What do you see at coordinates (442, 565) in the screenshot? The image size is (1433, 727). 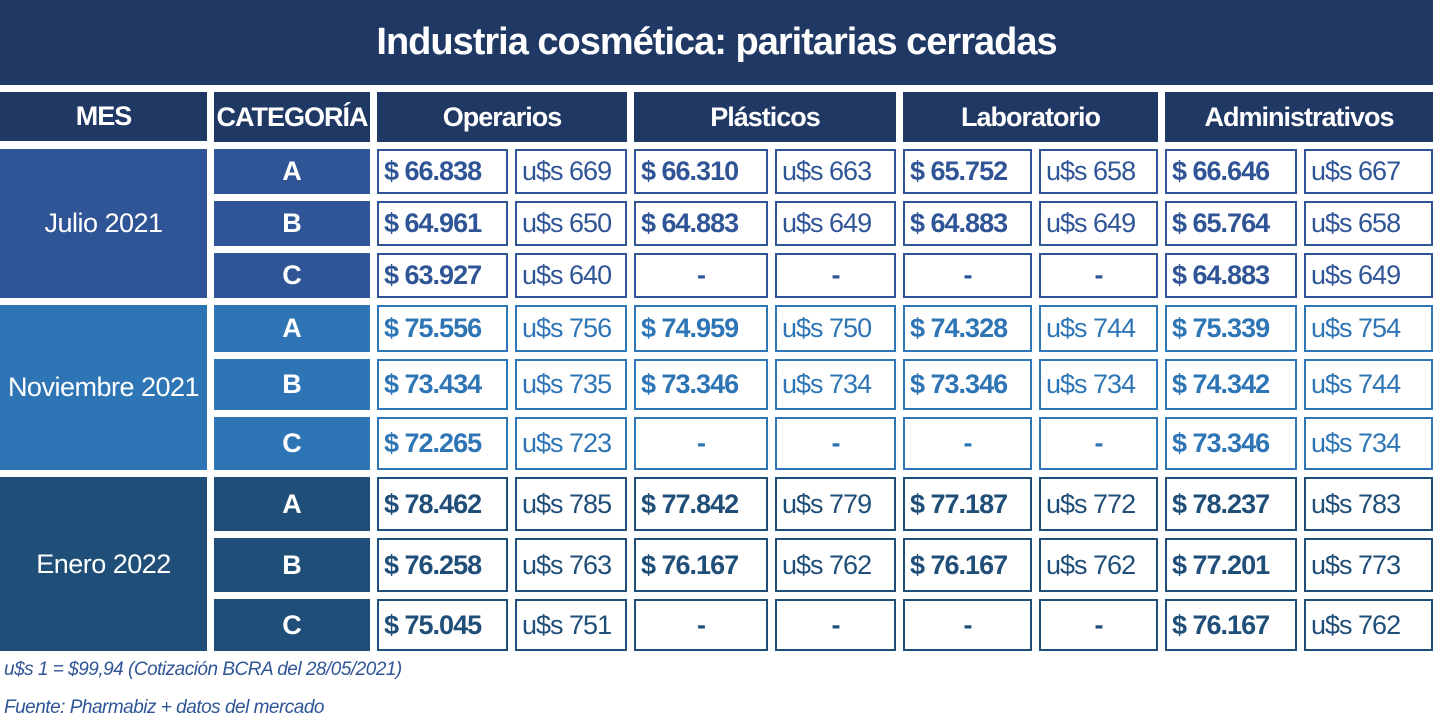 I see `peso-value-cell: $ 76.258` at bounding box center [442, 565].